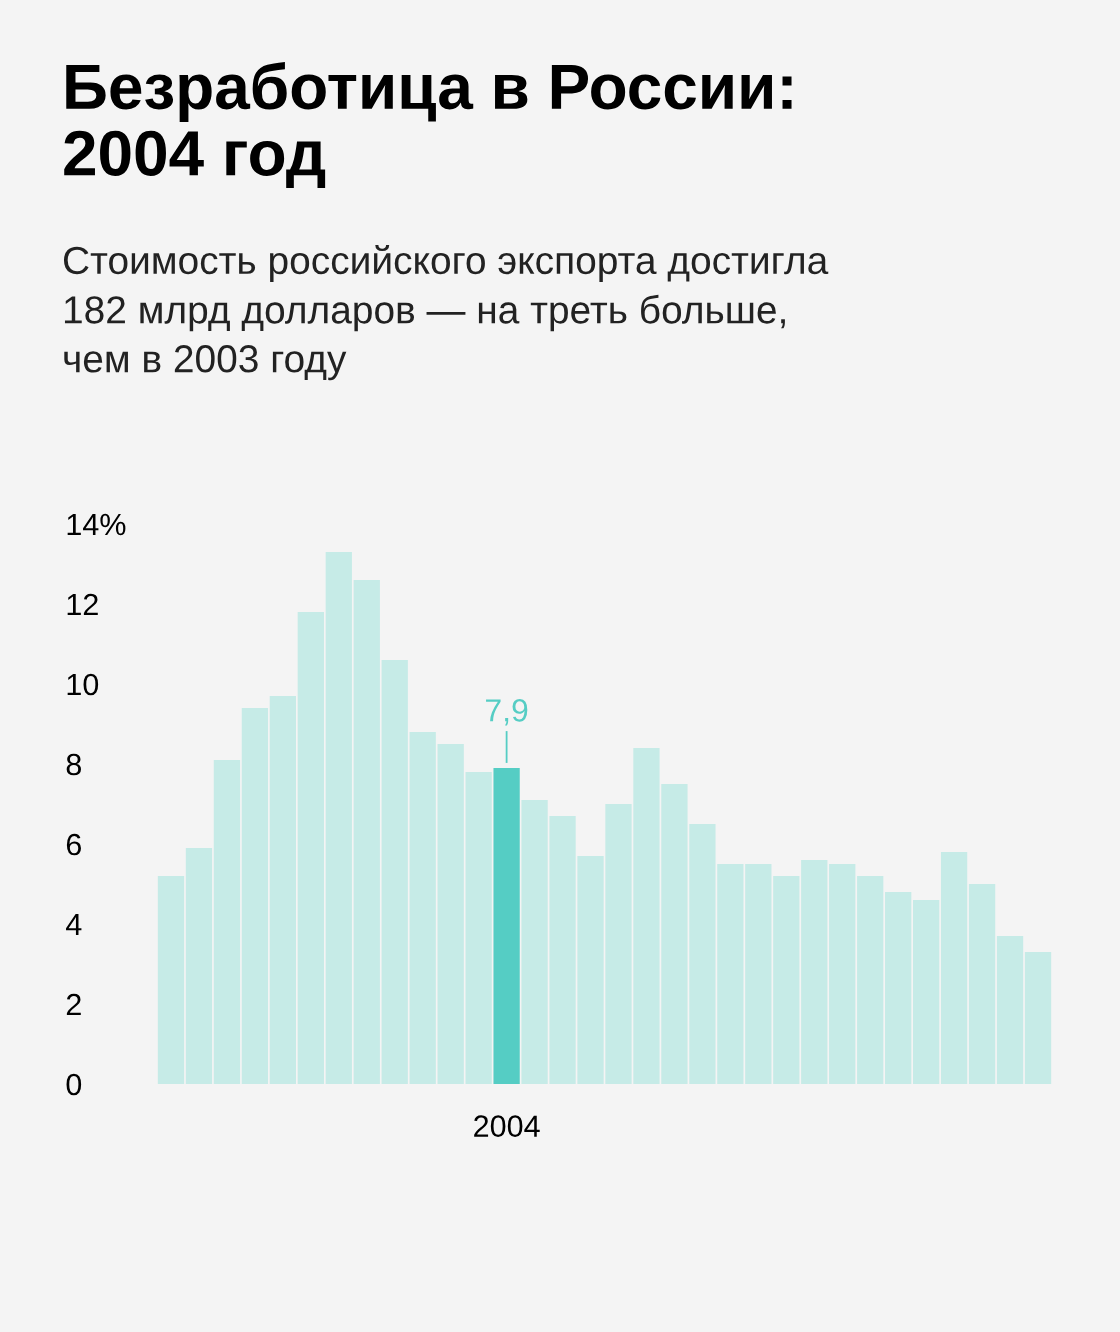  Describe the element at coordinates (96, 524) in the screenshot. I see `y-tick-label: 14%` at that location.